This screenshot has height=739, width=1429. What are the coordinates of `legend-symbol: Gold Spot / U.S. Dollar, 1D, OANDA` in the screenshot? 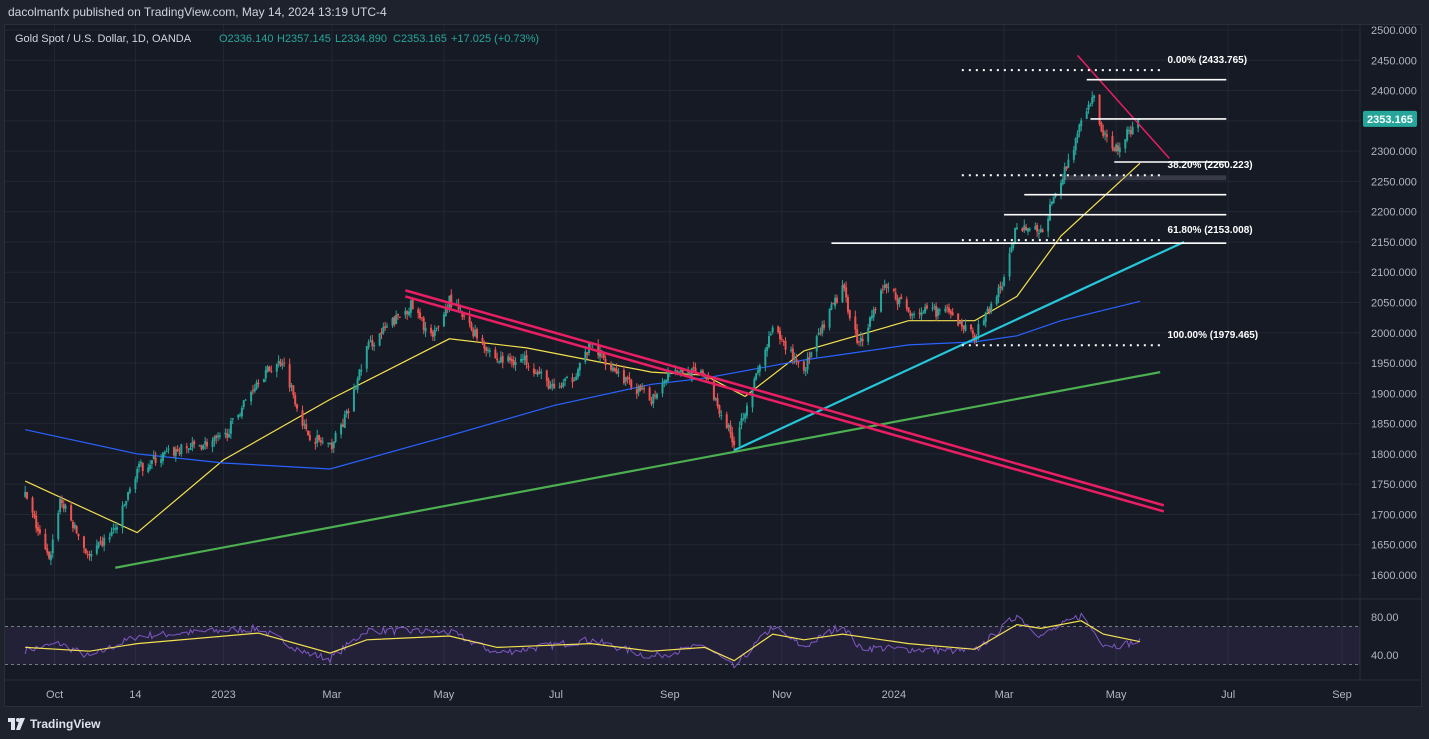 It's located at (103, 39).